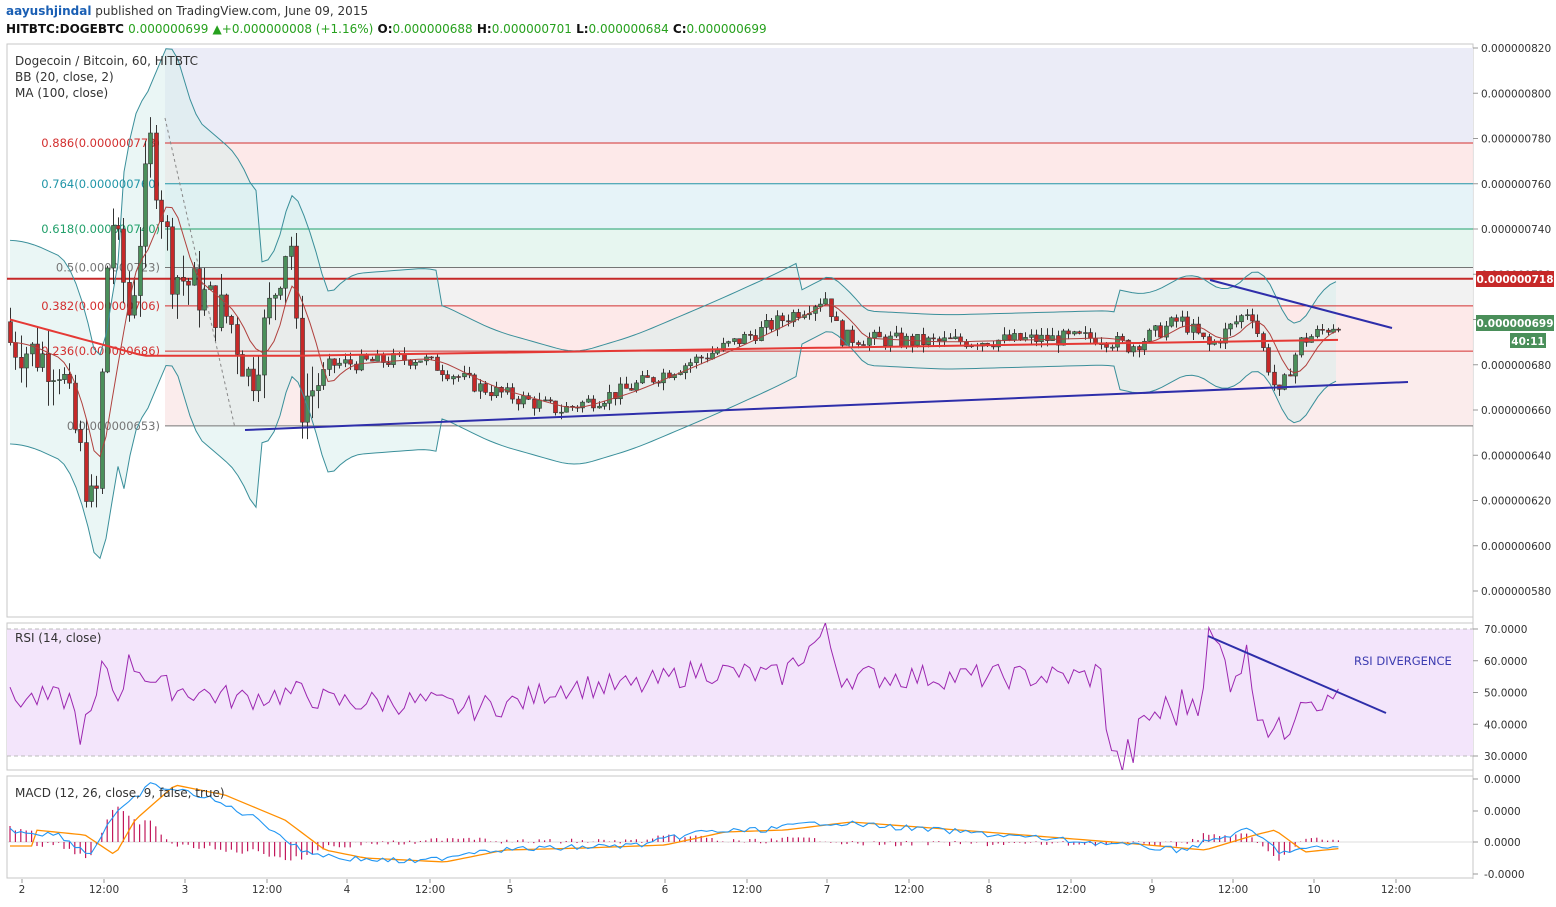 The width and height of the screenshot is (1556, 907). I want to click on rsi-axis-ticks: 70.0000 60.0000 50.0000 40.0000 30.0000, so click(1500, 693).